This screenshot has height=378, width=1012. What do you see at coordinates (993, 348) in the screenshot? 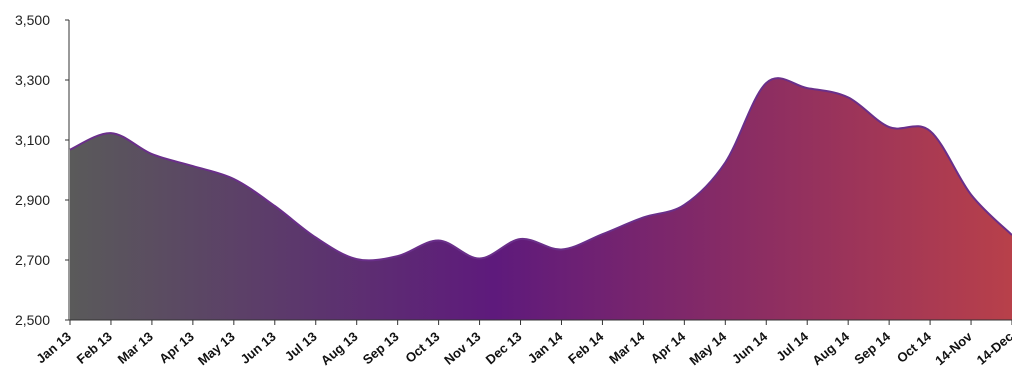
I see `x-tick-label: 14-Dec` at bounding box center [993, 348].